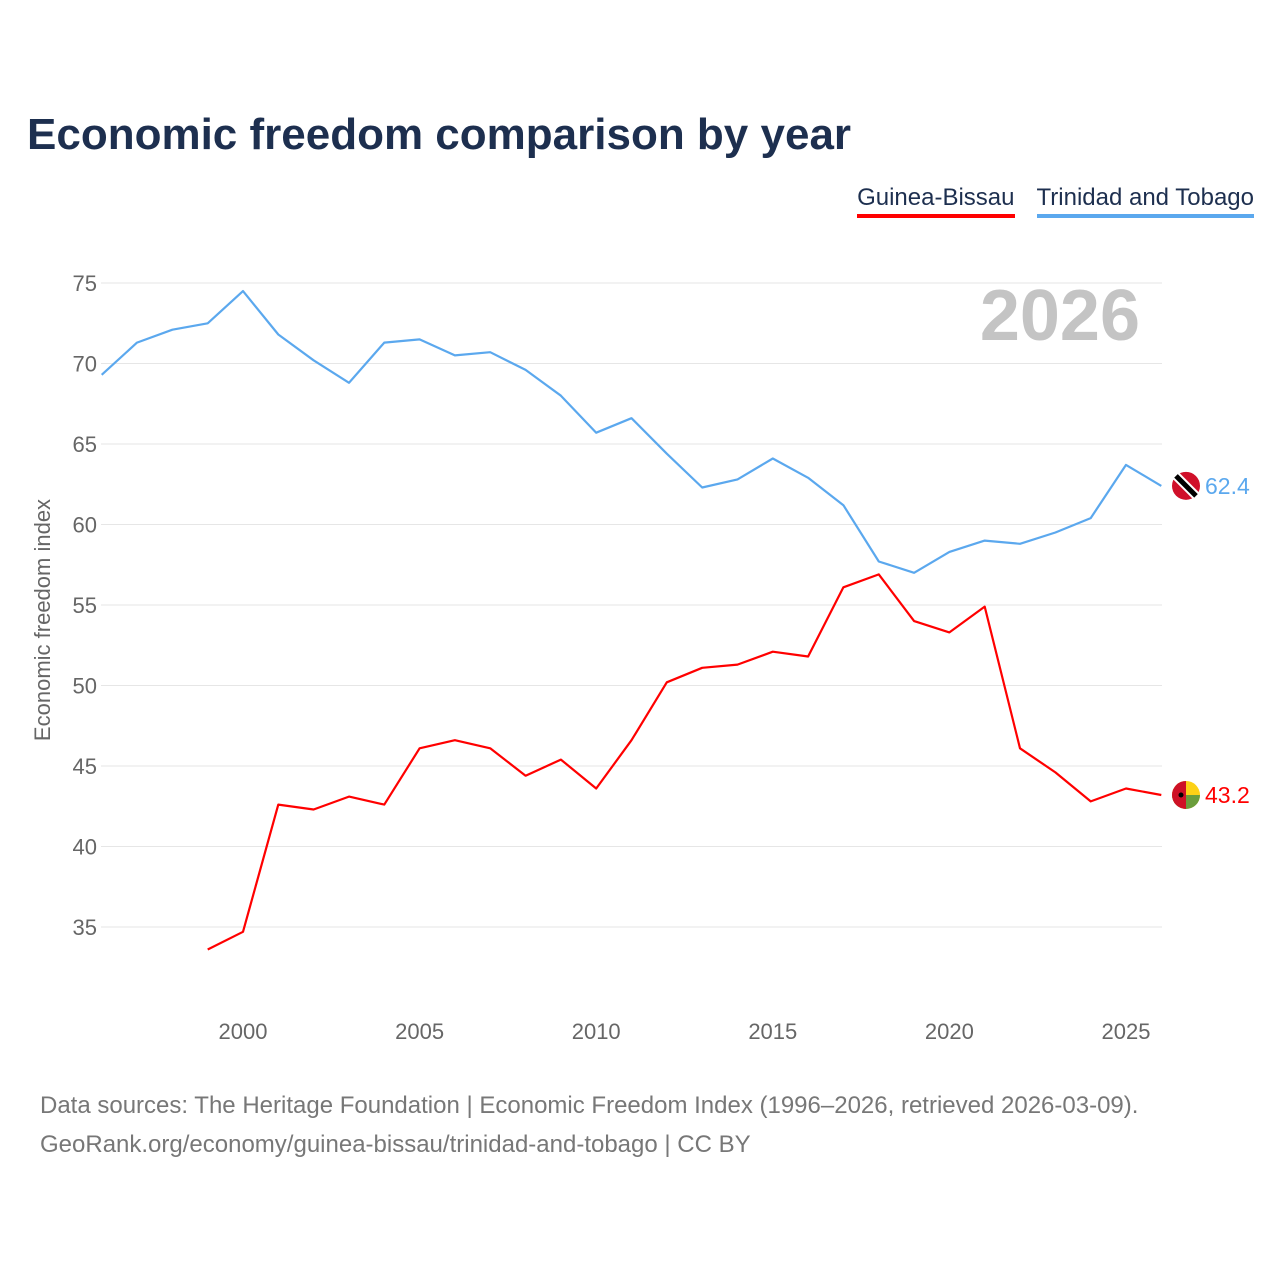 This screenshot has width=1280, height=1280. Describe the element at coordinates (85, 364) in the screenshot. I see `y-tick-label: 70` at that location.